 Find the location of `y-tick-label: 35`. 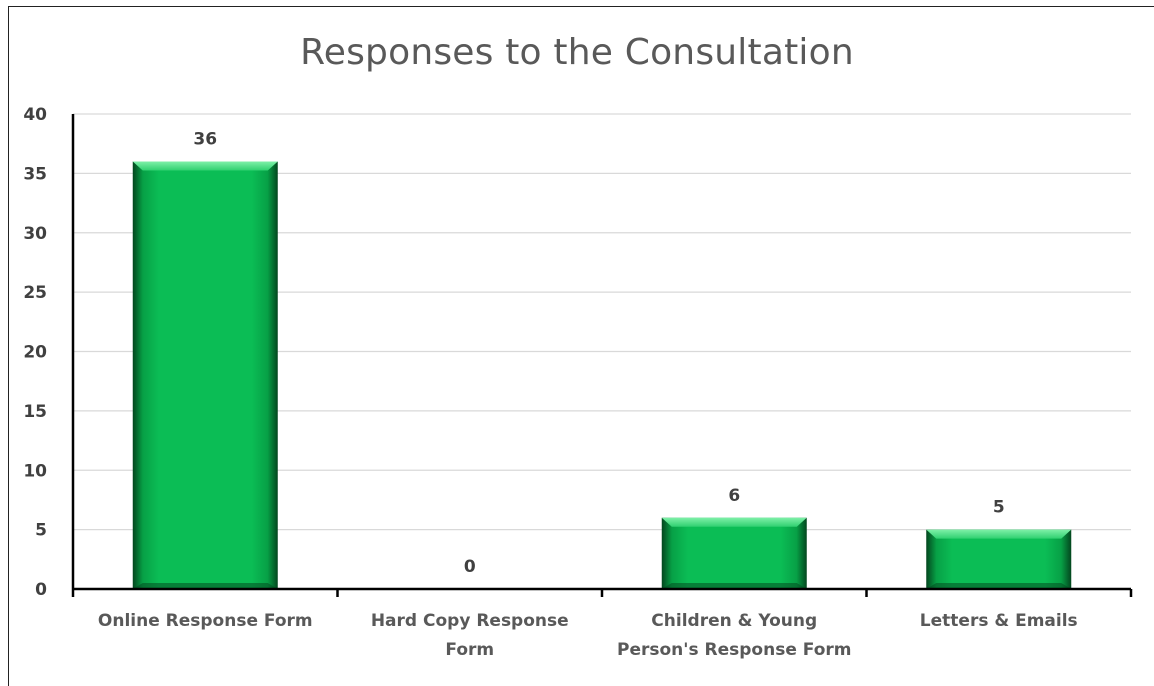

y-tick-label: 35 is located at coordinates (35, 174).